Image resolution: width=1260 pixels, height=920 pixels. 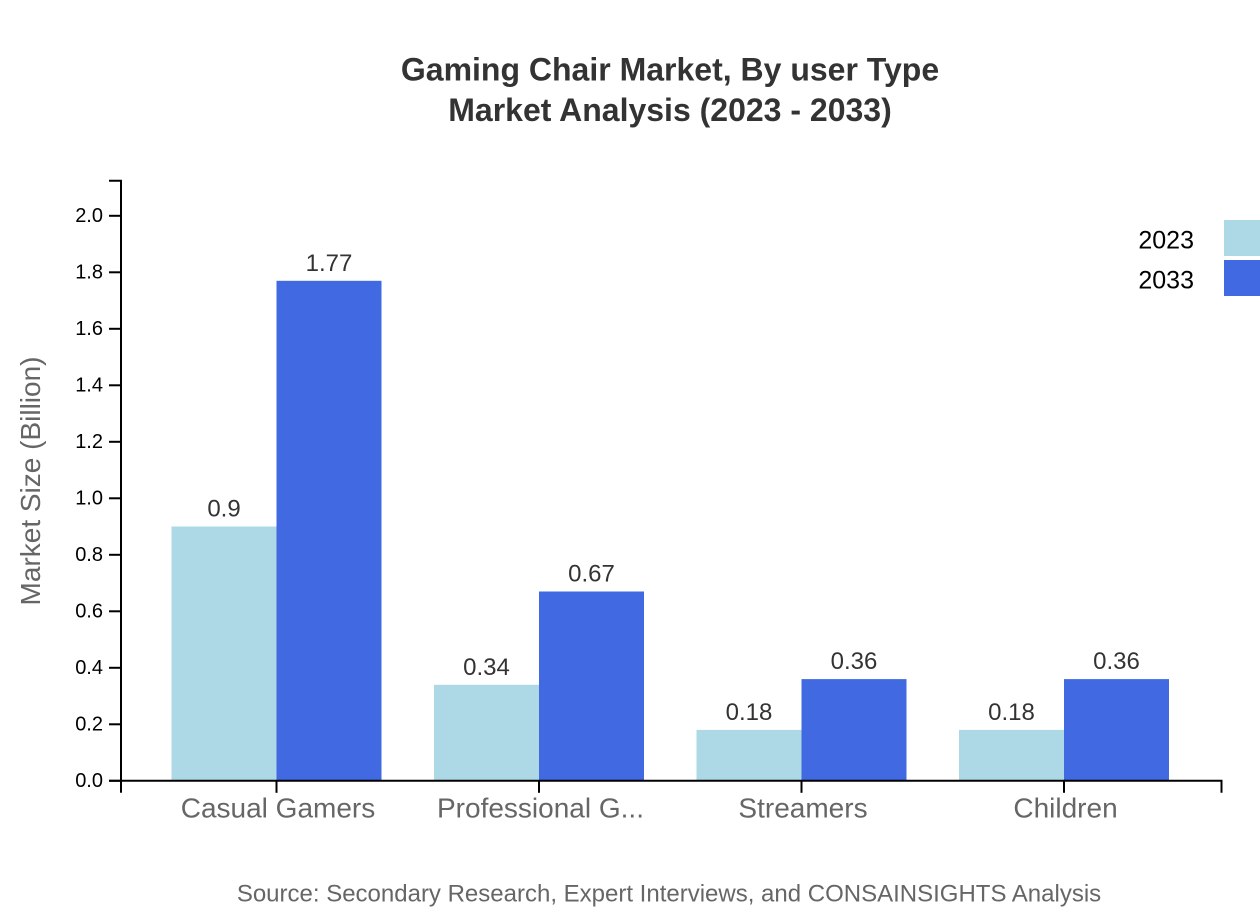 What do you see at coordinates (89, 386) in the screenshot?
I see `svg-text: 1.4` at bounding box center [89, 386].